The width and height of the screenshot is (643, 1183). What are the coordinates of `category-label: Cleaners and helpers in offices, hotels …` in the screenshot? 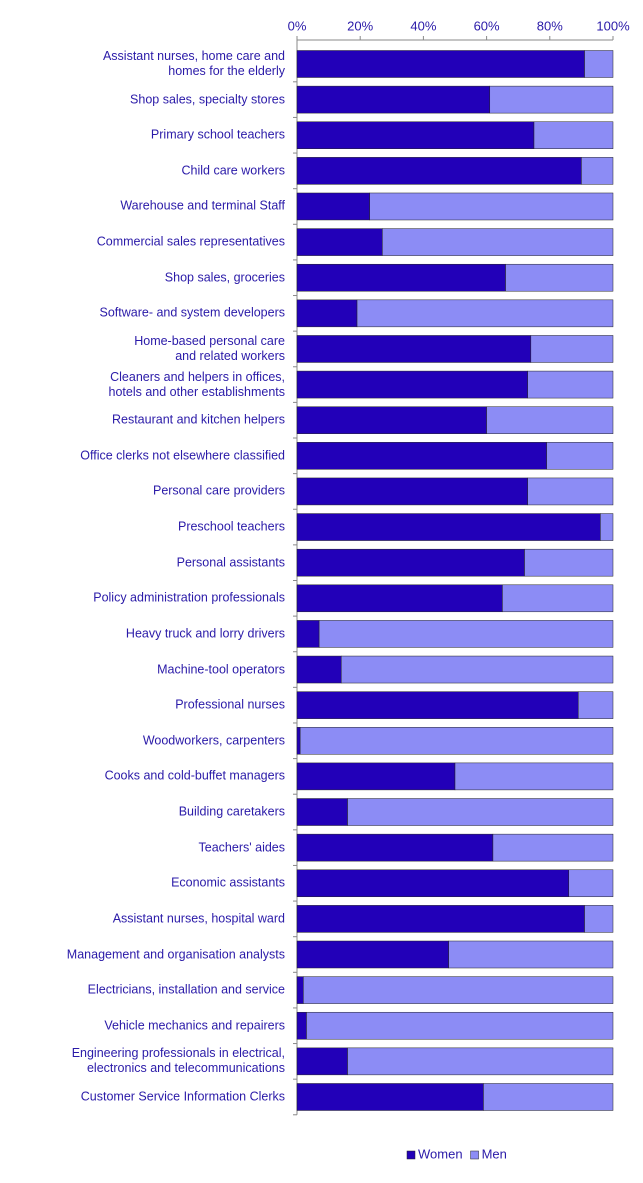 It's located at (197, 384).